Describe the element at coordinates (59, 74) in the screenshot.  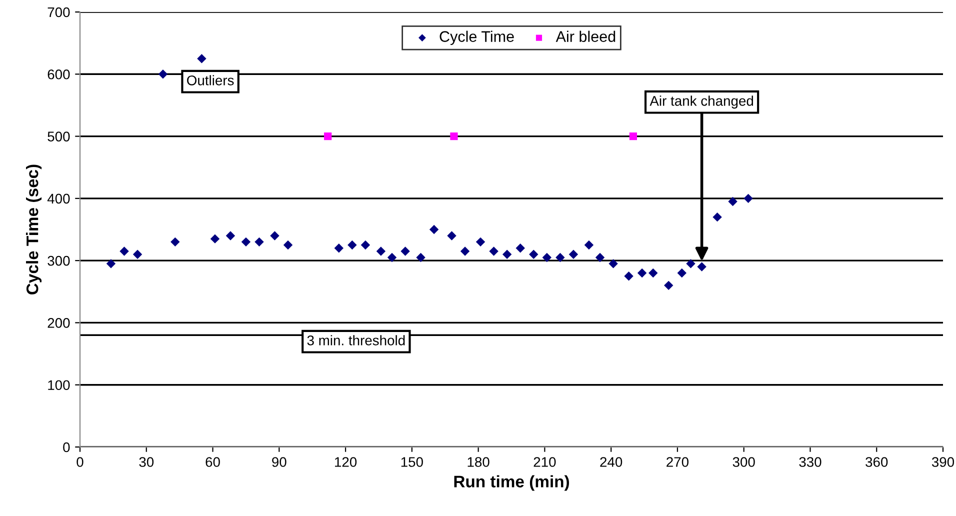
I see `y-tick-label: 600` at that location.